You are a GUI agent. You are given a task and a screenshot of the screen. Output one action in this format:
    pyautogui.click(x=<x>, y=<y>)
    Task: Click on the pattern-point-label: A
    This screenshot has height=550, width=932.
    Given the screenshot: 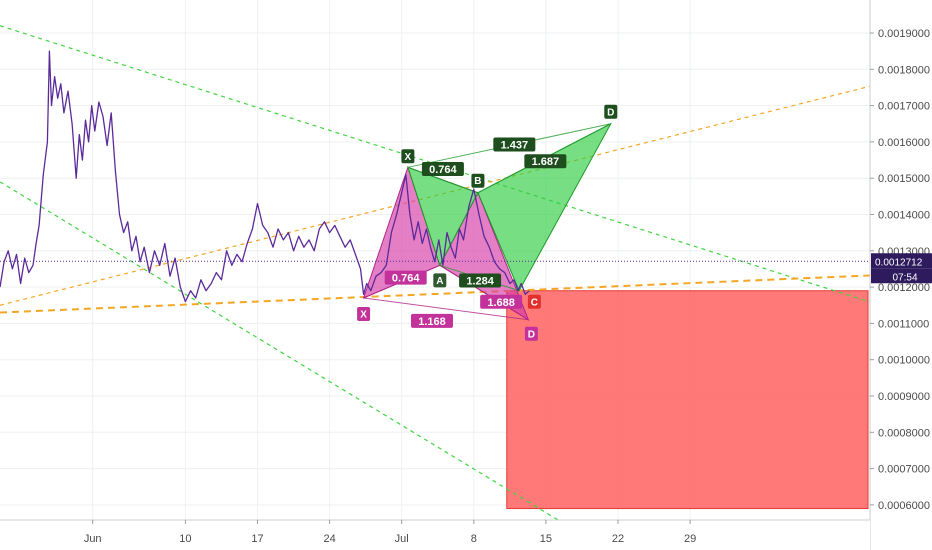 What is the action you would take?
    pyautogui.click(x=439, y=281)
    